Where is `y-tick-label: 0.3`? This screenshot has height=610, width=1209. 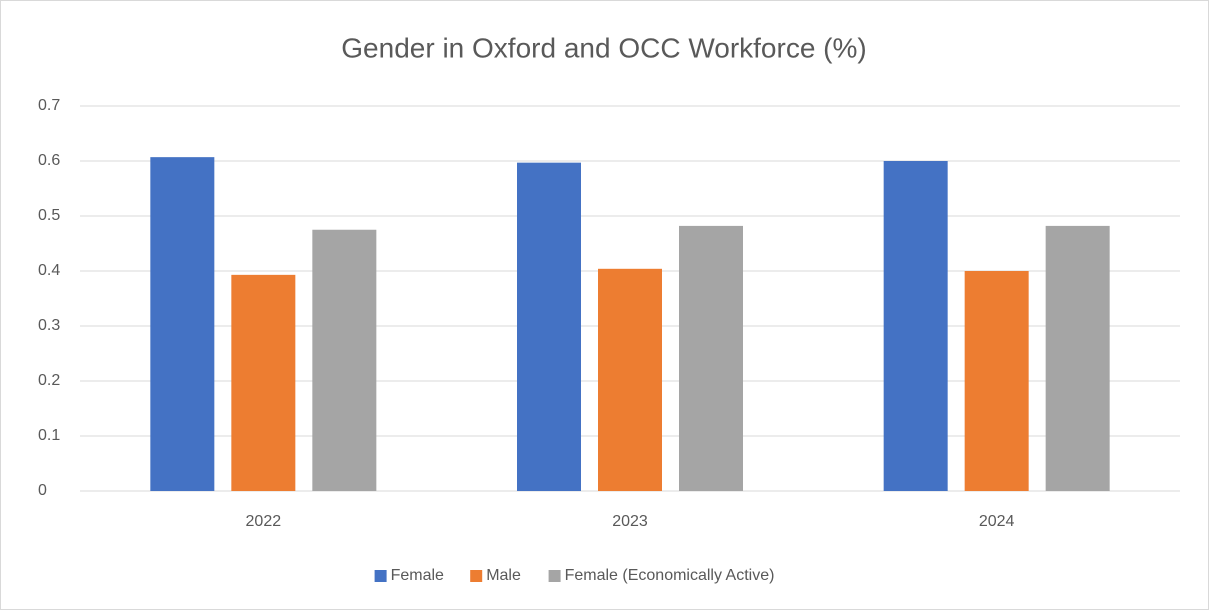
y-tick-label: 0.3 is located at coordinates (49, 325).